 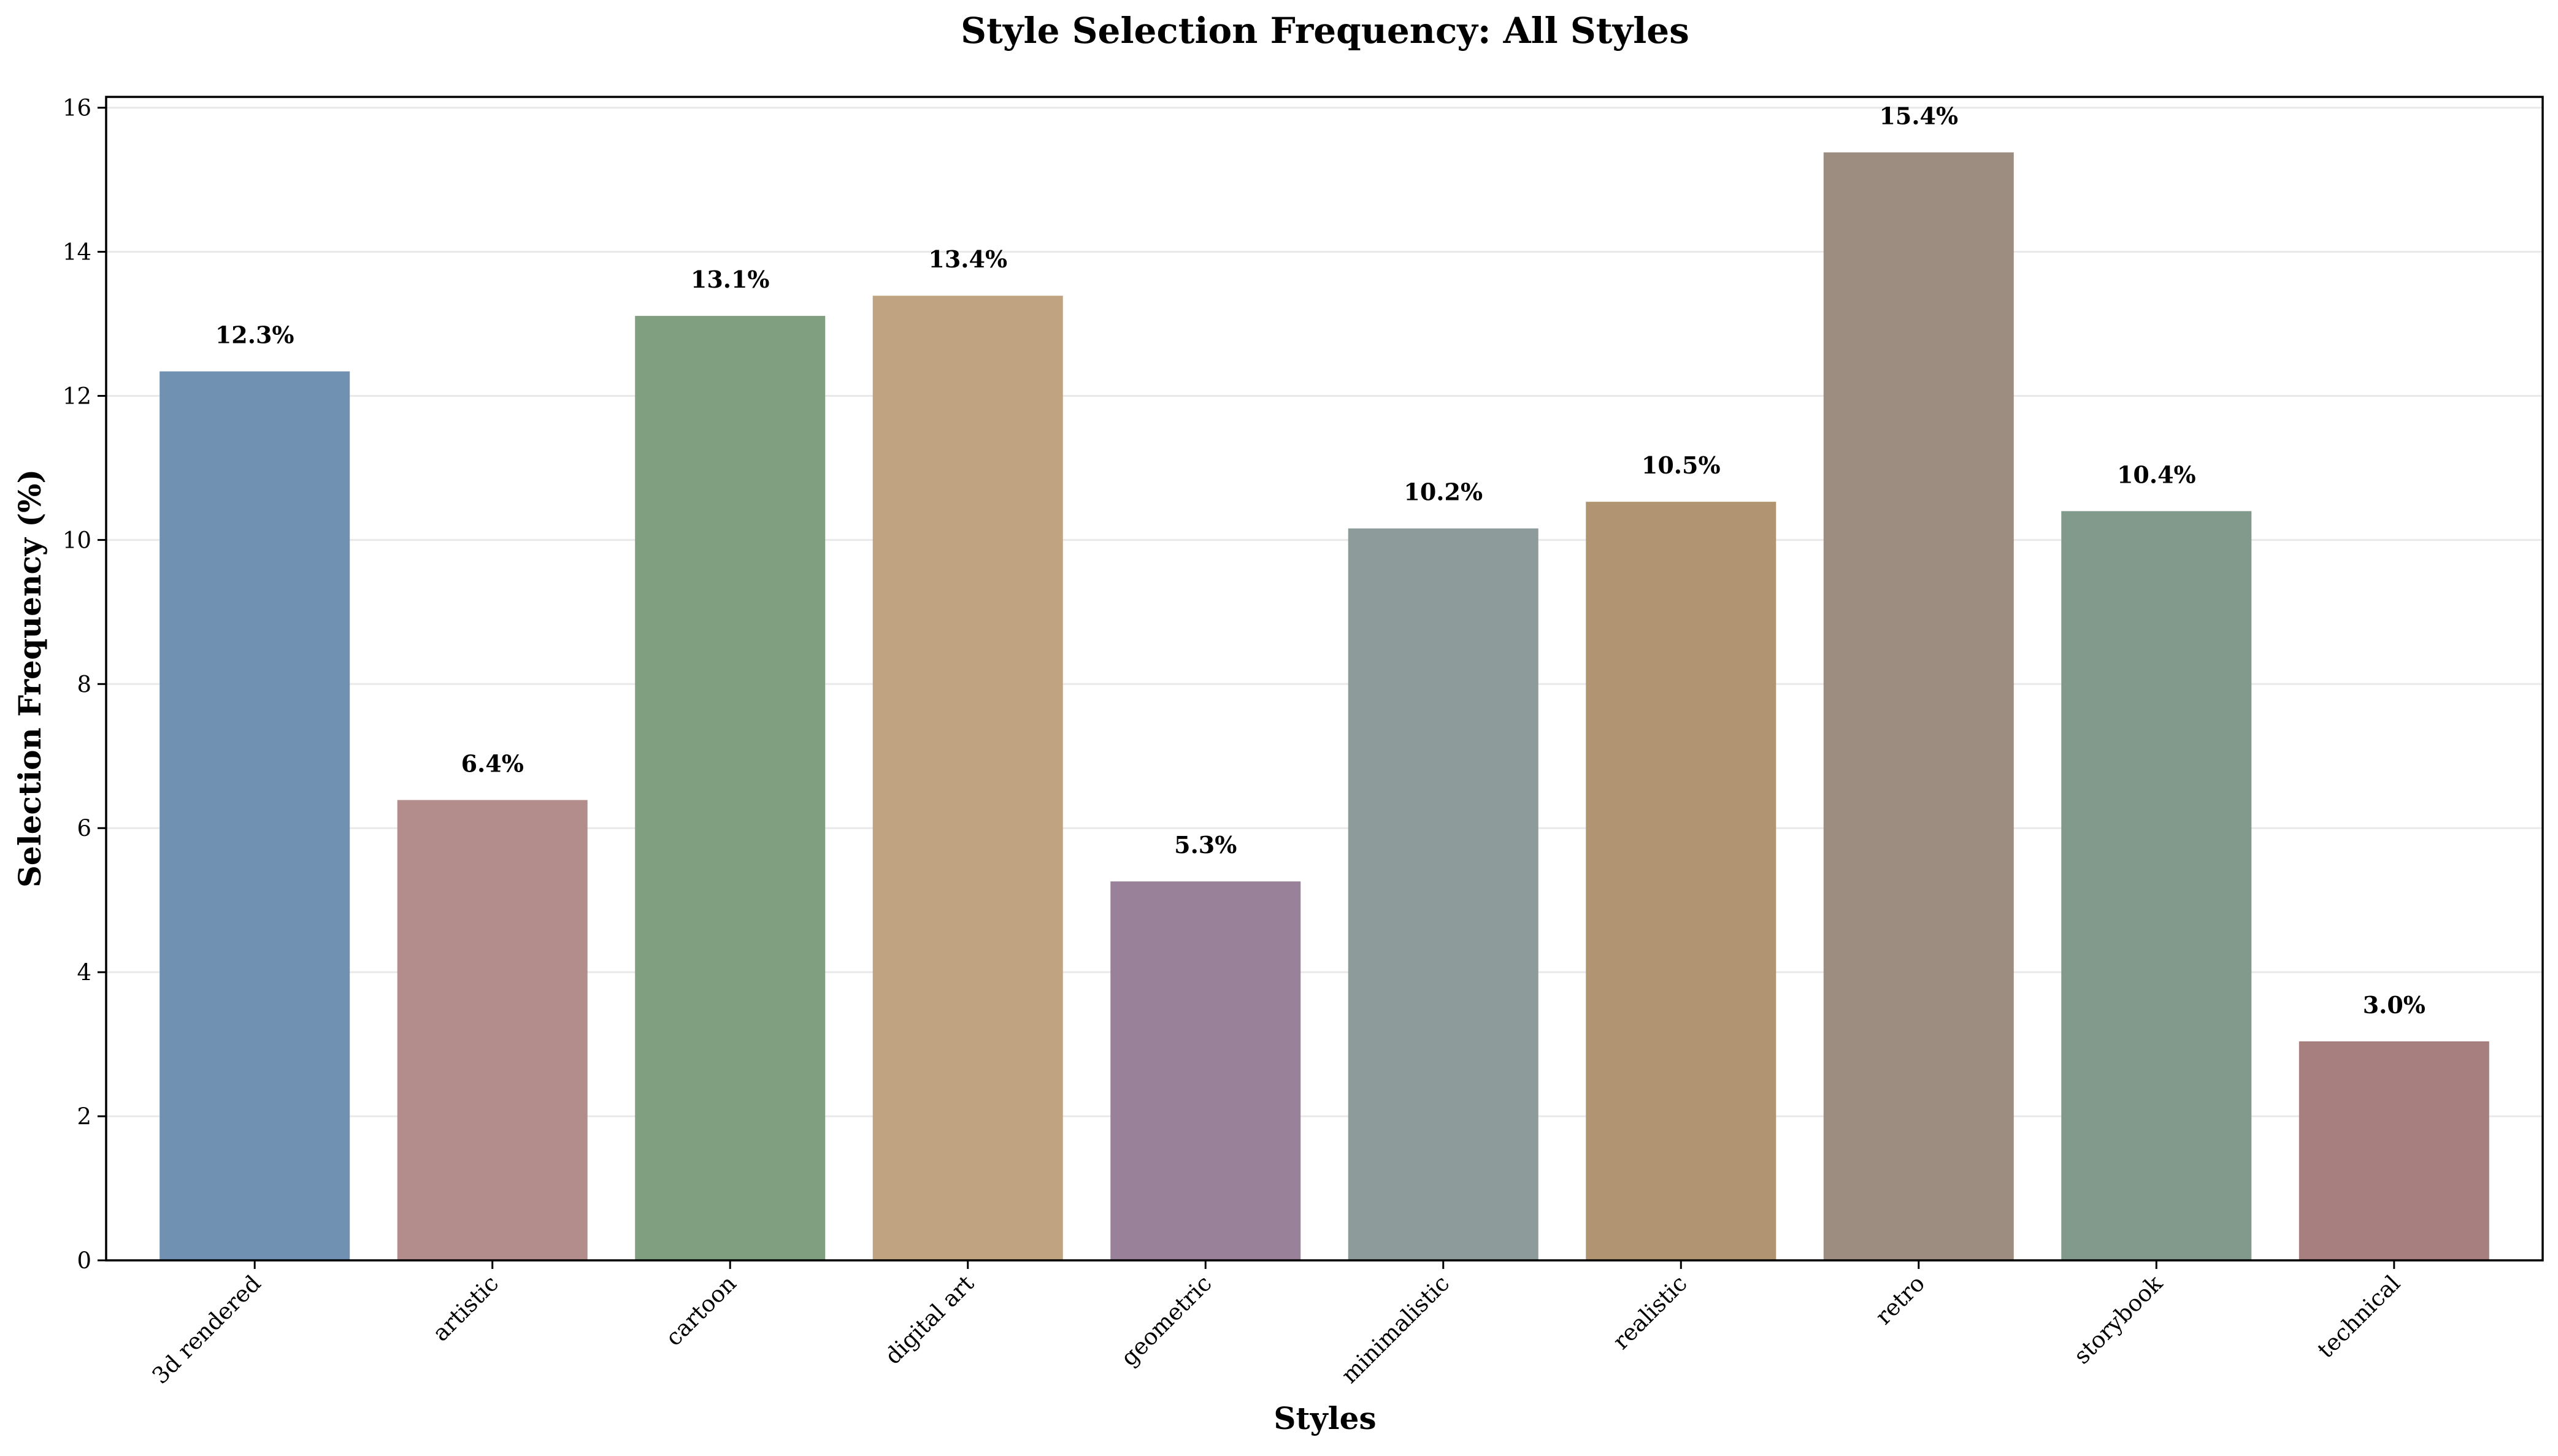 What do you see at coordinates (77, 396) in the screenshot?
I see `y-tick-label: 12` at bounding box center [77, 396].